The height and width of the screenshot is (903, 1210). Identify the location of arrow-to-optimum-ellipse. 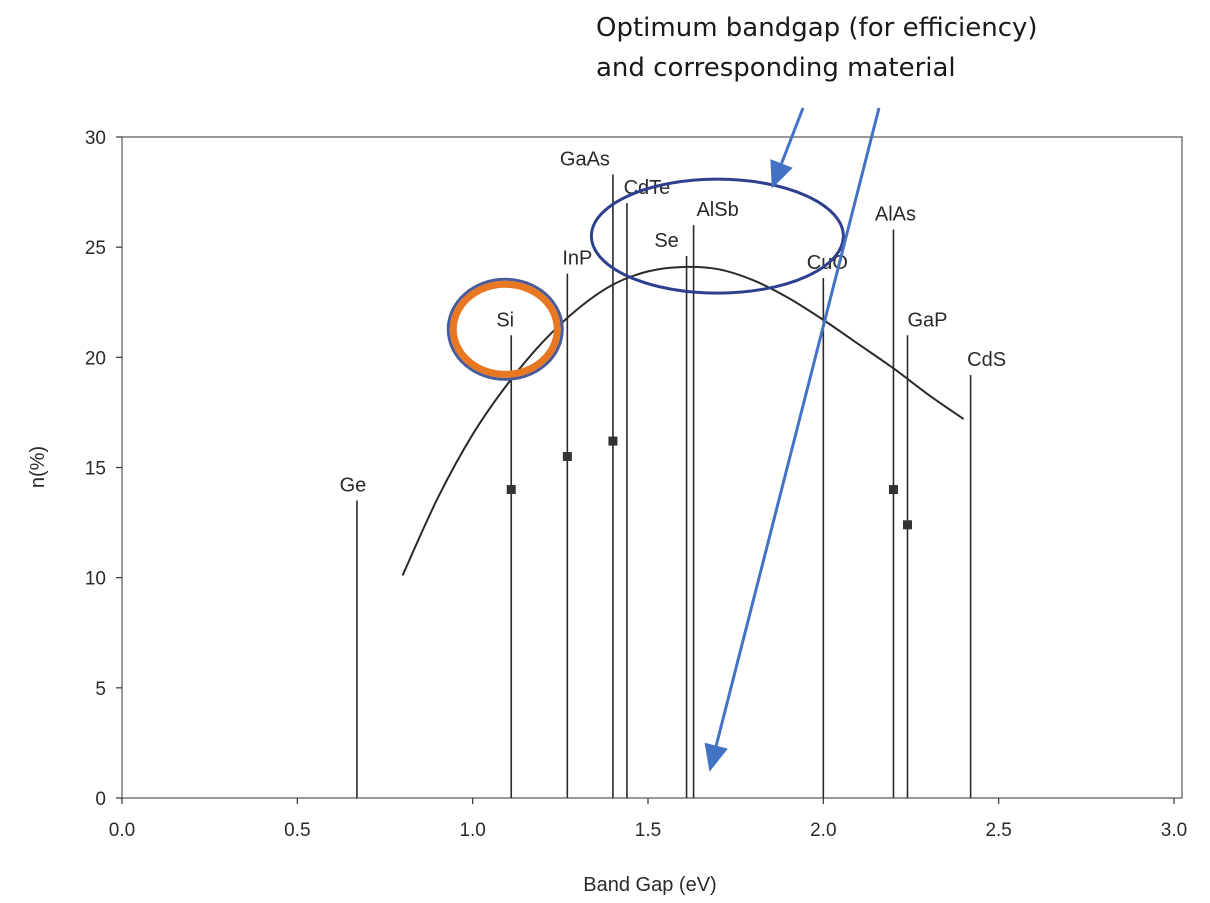
(787, 148).